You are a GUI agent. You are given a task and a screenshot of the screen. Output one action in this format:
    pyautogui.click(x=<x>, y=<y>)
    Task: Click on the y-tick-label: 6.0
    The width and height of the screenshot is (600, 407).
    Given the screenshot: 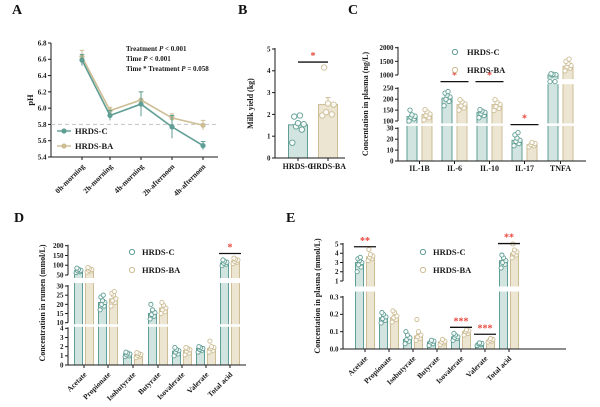 What is the action you would take?
    pyautogui.click(x=42, y=109)
    